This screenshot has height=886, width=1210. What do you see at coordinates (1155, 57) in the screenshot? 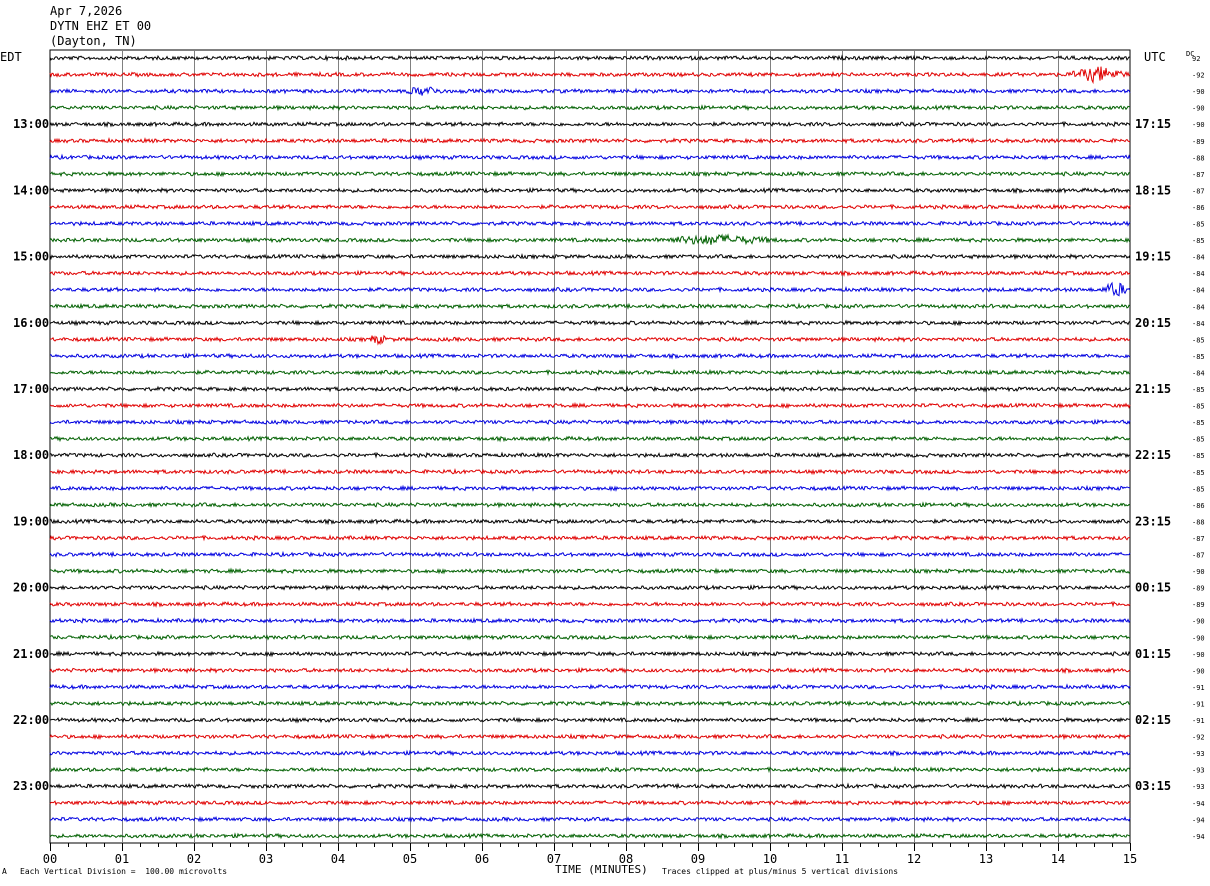
I see `right-timezone-label: UTC` at bounding box center [1155, 57].